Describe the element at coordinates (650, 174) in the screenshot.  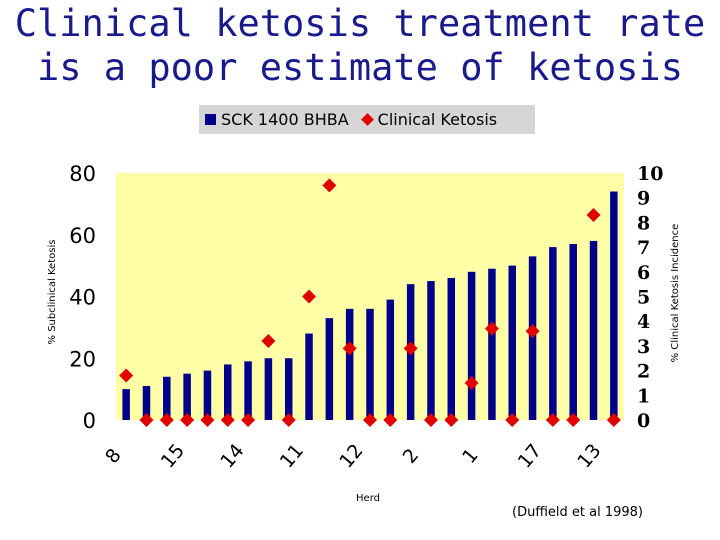
I see `y-right-tick-label: 10` at that location.